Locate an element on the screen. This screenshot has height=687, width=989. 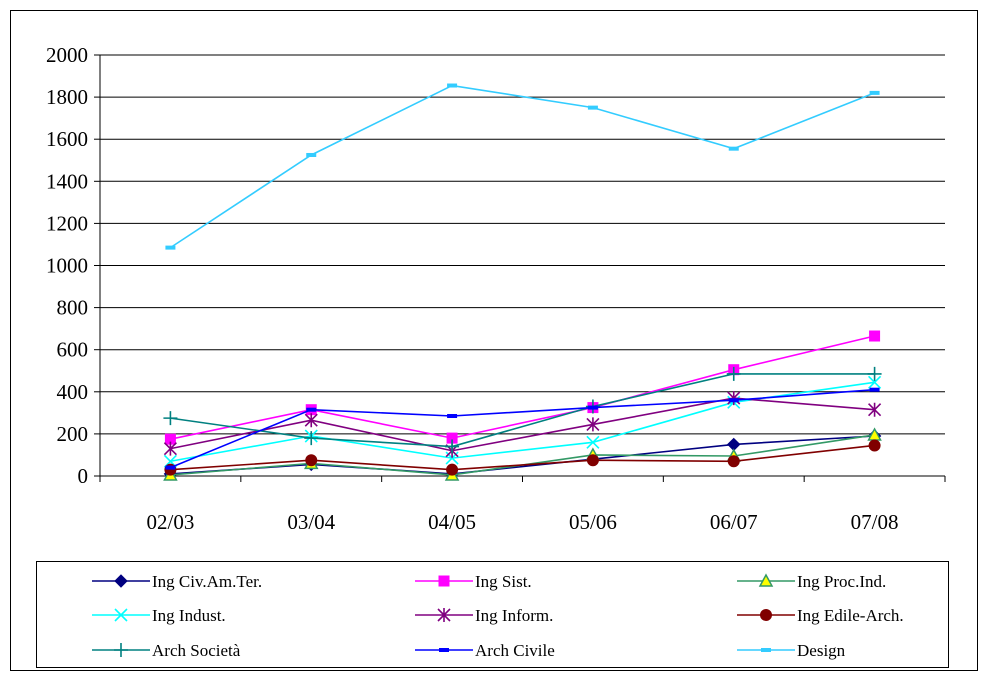
x-tick-label: 02/03 is located at coordinates (170, 522).